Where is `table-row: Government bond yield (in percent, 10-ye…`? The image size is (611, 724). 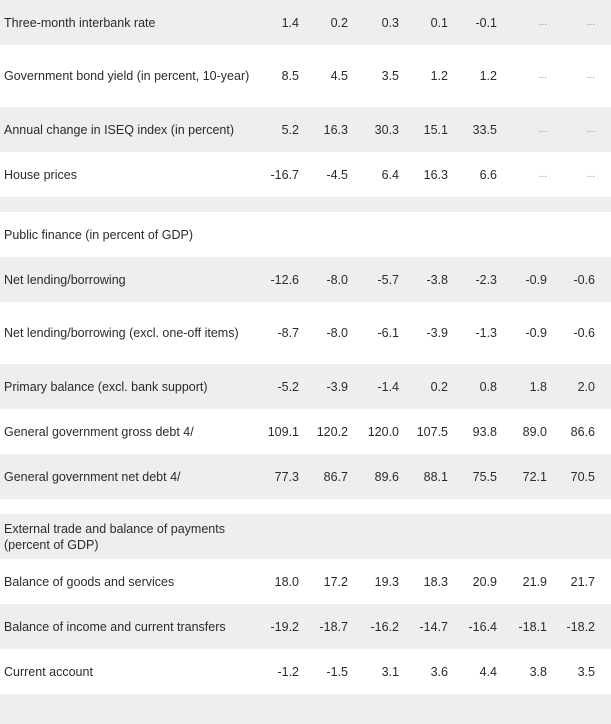
table-row: Government bond yield (in percent, 10-ye… is located at coordinates (305, 76).